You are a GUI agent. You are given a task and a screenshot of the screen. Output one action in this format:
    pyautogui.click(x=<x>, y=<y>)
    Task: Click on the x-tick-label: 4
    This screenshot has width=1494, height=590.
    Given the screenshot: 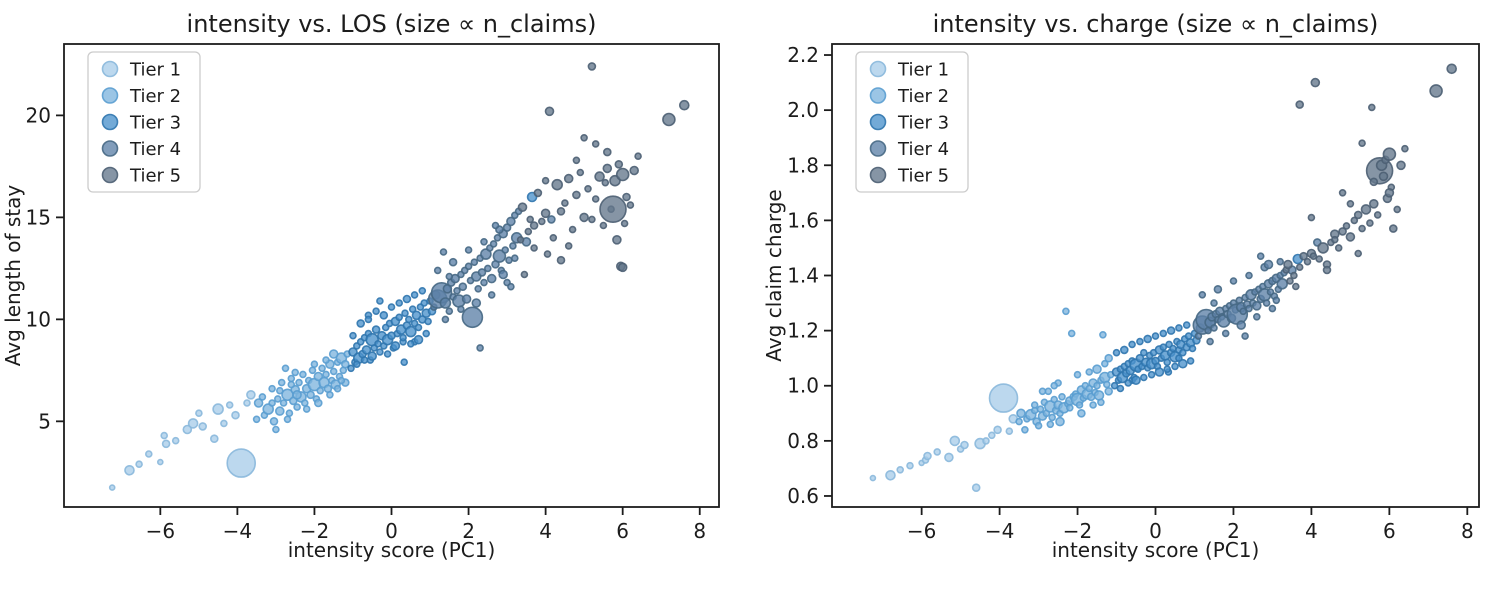 What is the action you would take?
    pyautogui.click(x=1311, y=531)
    